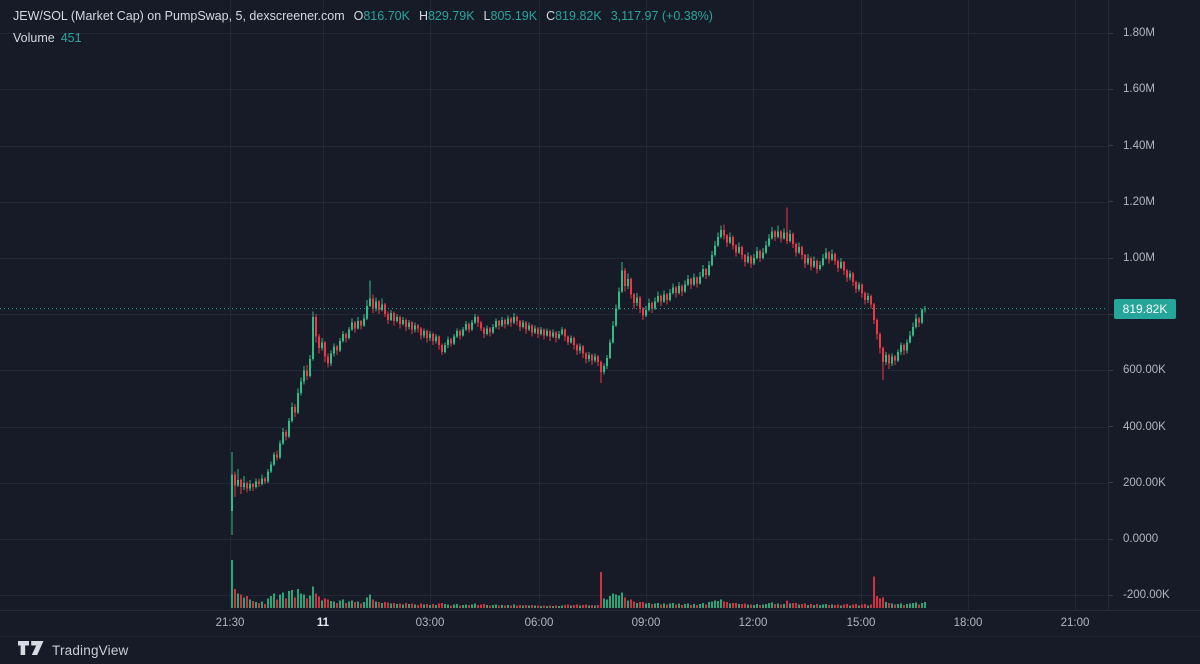  I want to click on attribution-bar: TradingView, so click(600, 650).